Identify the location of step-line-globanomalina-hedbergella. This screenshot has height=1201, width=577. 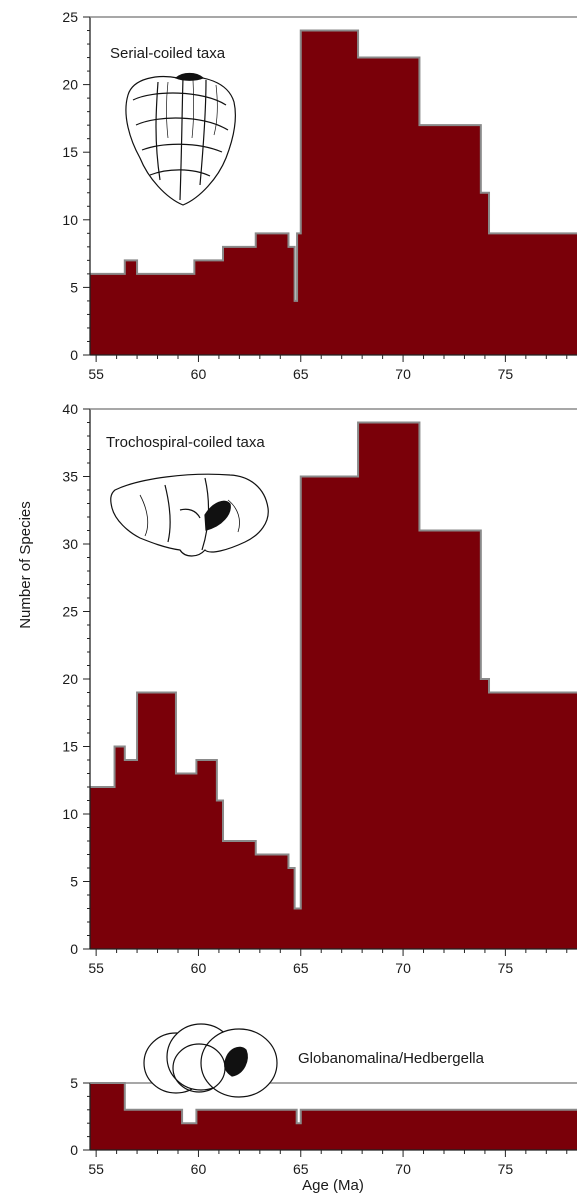
(333, 1103).